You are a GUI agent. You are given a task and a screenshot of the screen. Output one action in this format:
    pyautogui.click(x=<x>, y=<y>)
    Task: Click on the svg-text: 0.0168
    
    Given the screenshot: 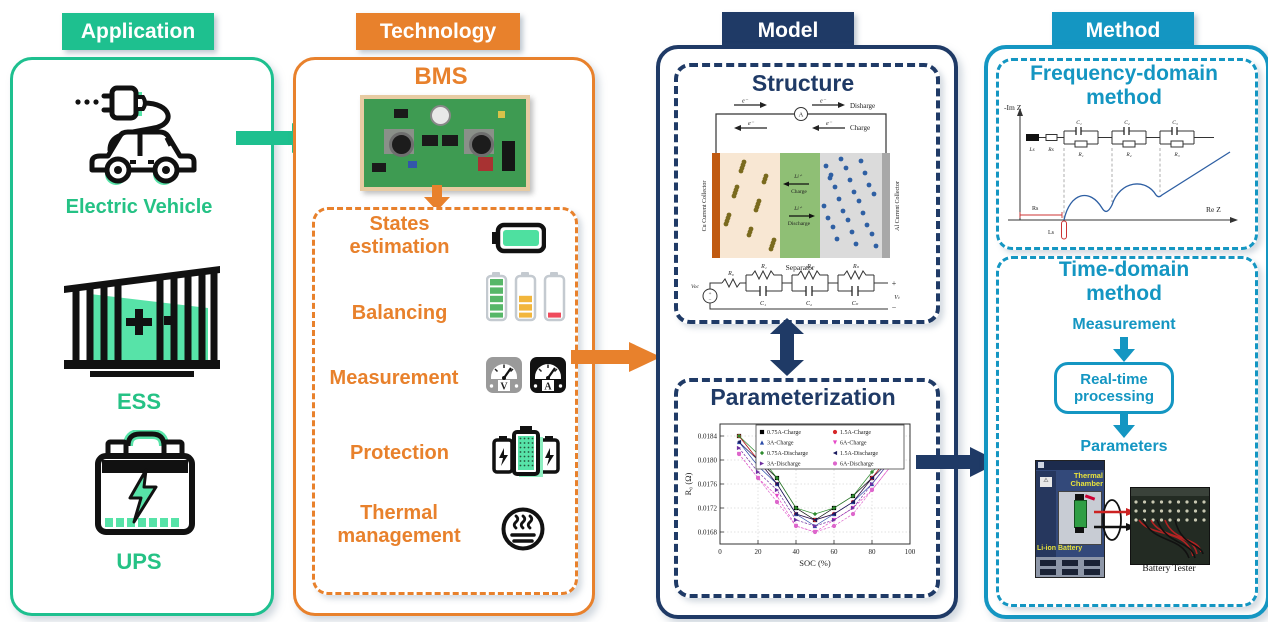 What is the action you would take?
    pyautogui.click(x=708, y=532)
    